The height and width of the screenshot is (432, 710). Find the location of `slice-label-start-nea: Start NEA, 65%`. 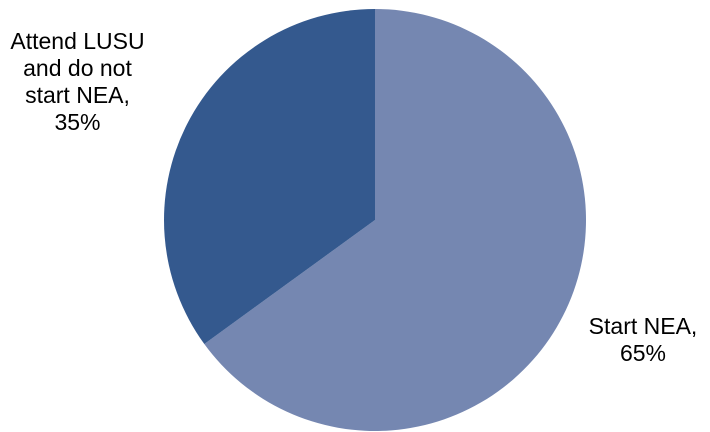

slice-label-start-nea: Start NEA, 65% is located at coordinates (643, 339).